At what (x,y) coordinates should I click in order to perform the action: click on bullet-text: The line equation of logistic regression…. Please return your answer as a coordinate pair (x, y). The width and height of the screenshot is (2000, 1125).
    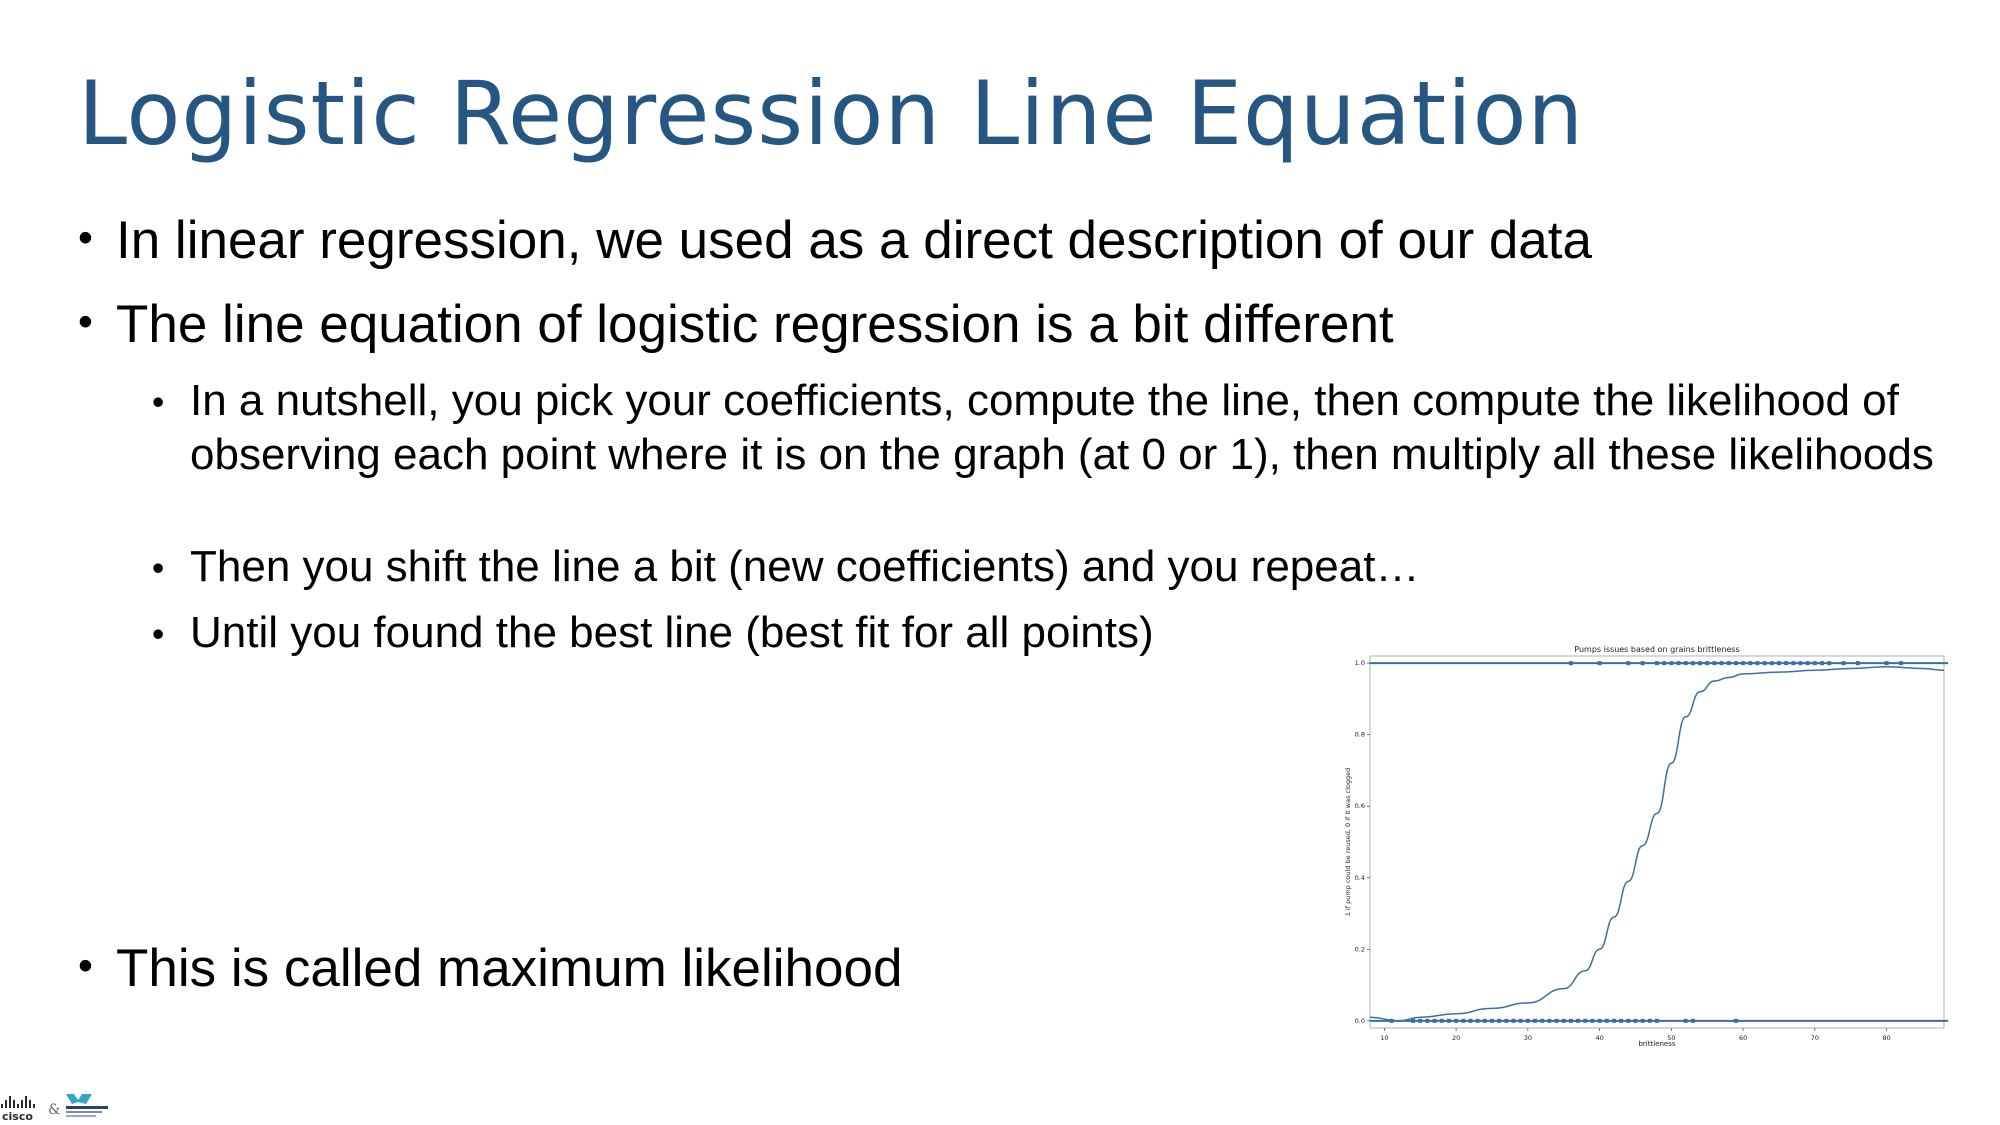
    Looking at the image, I should click on (755, 324).